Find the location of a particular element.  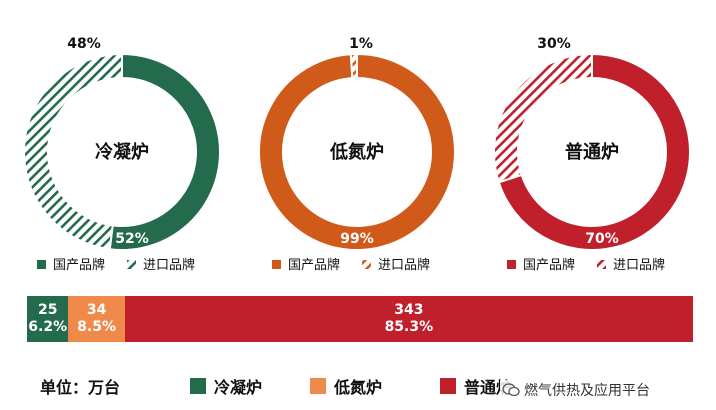

bar-legend: 单位：万台 冷凝炉 低氮炉 普通炉 is located at coordinates (370, 385).